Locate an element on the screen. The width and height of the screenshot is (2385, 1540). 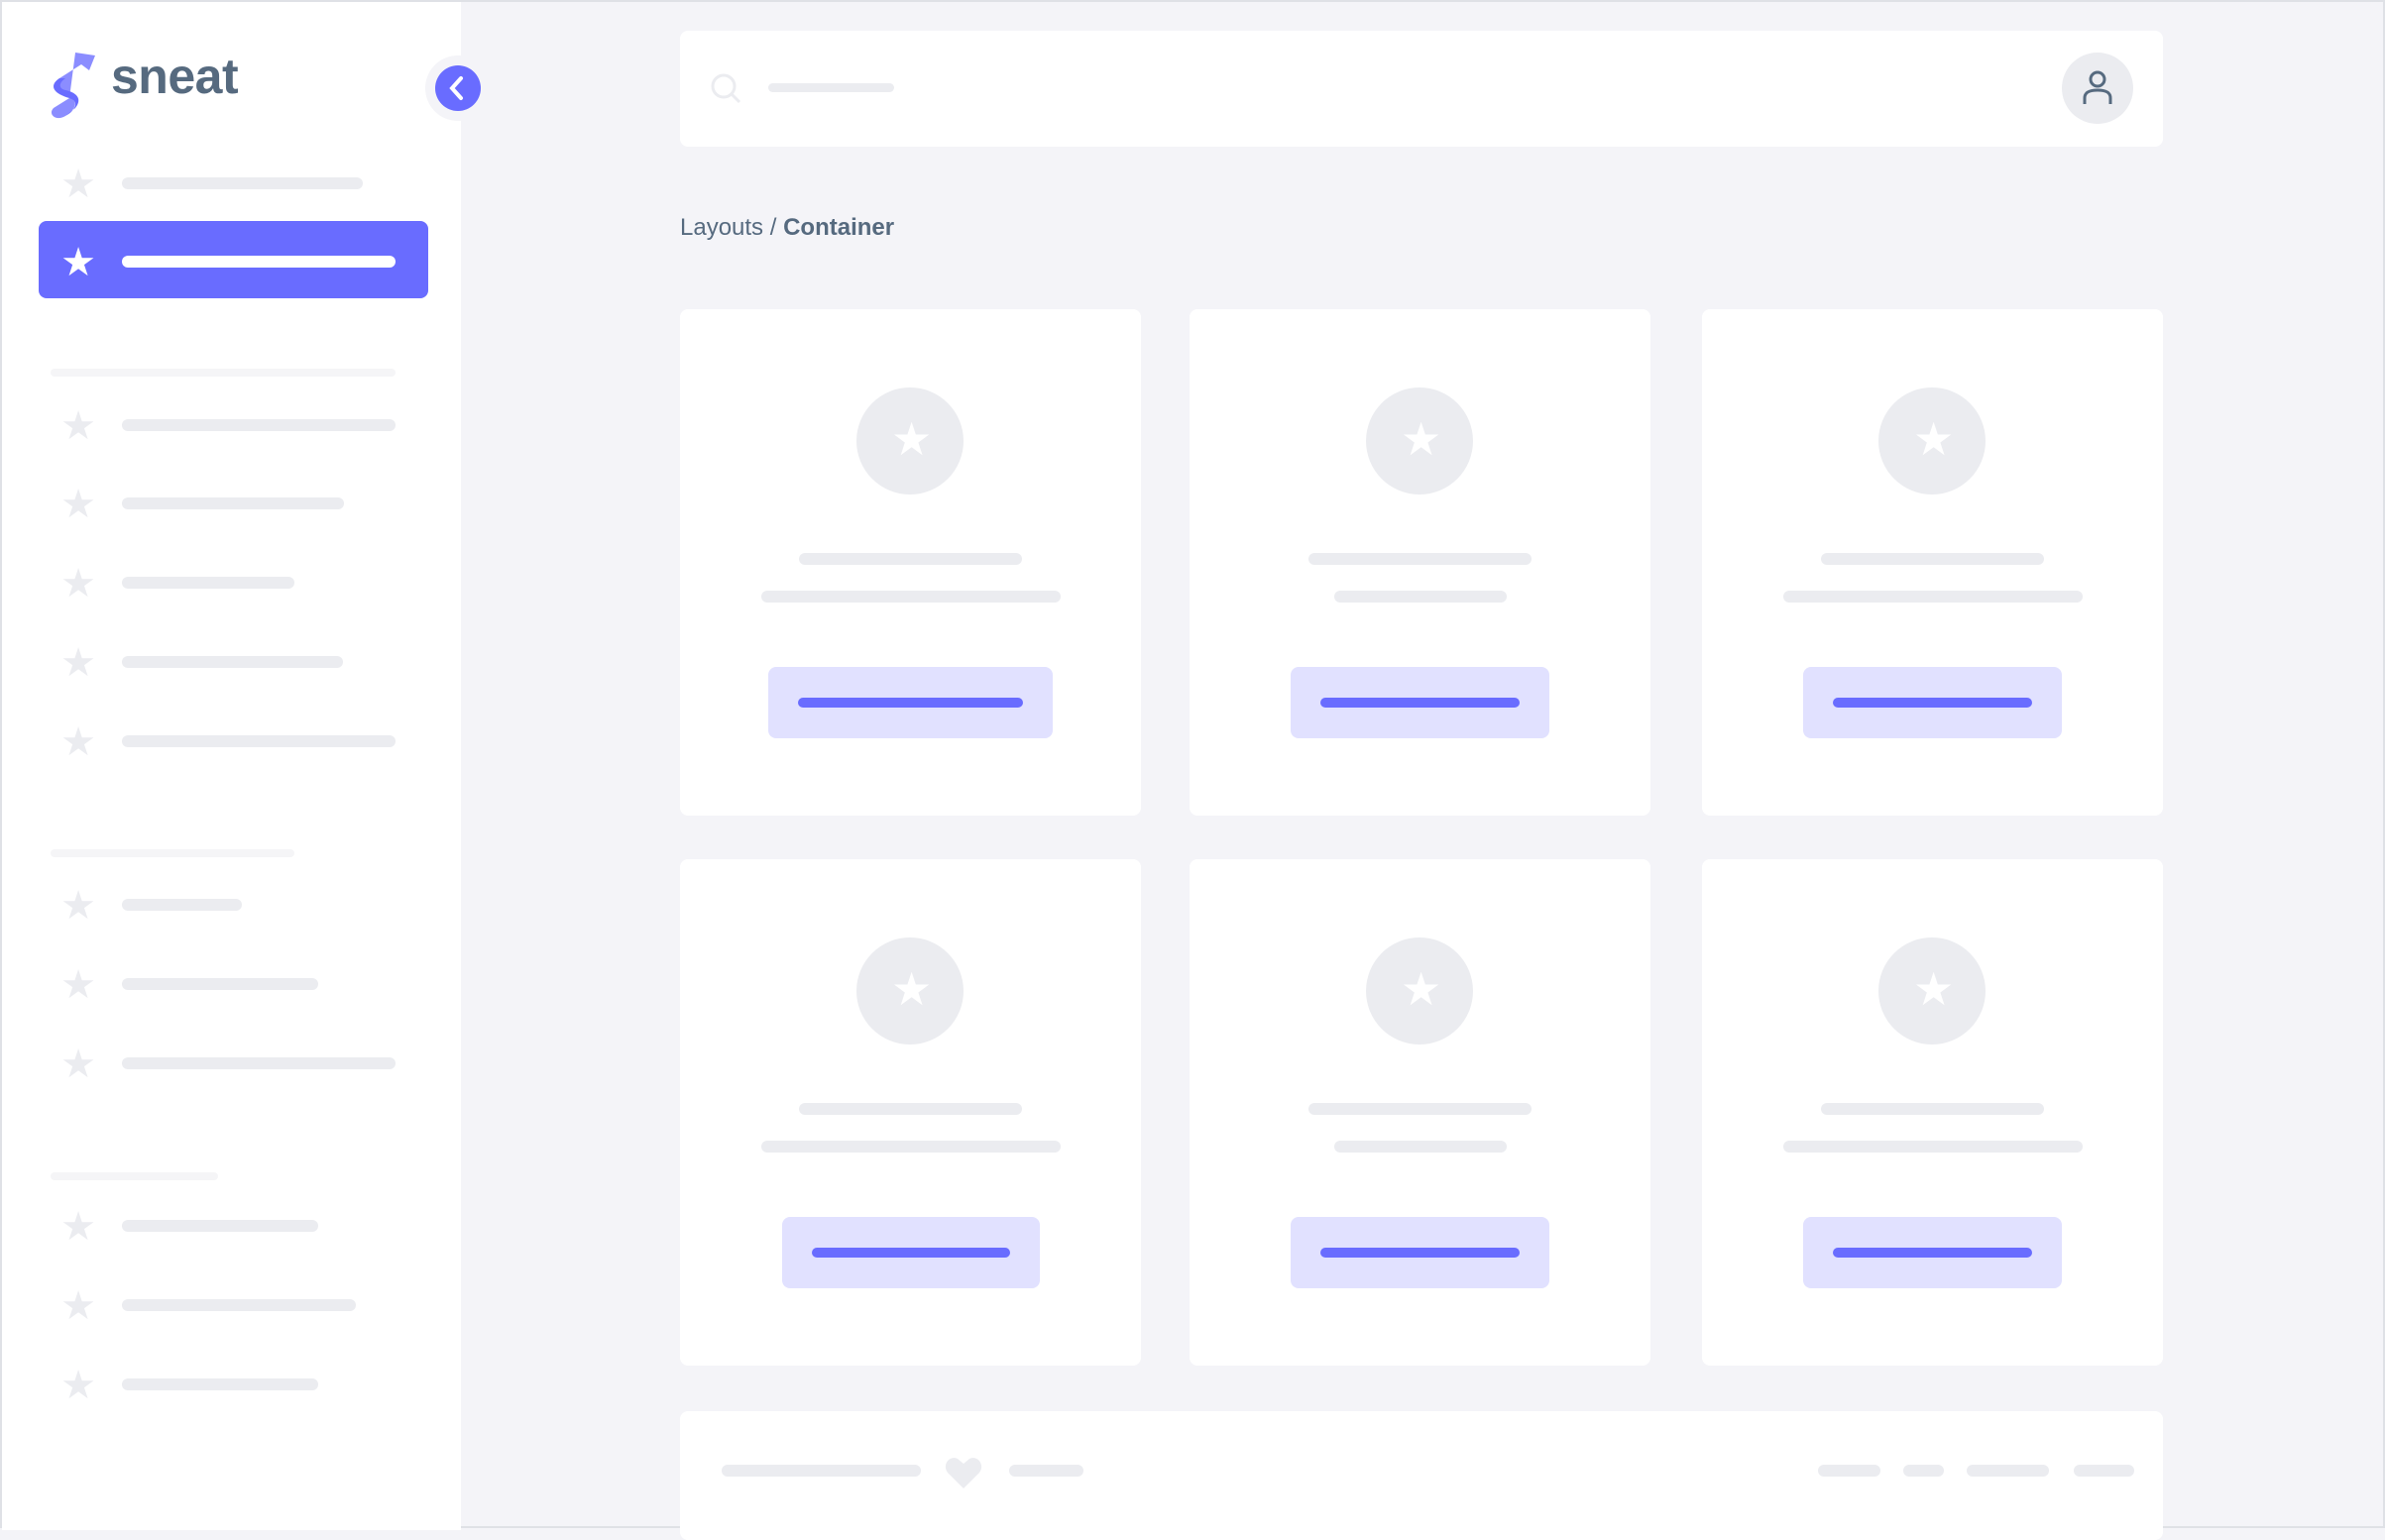
heart-icon is located at coordinates (963, 1473).